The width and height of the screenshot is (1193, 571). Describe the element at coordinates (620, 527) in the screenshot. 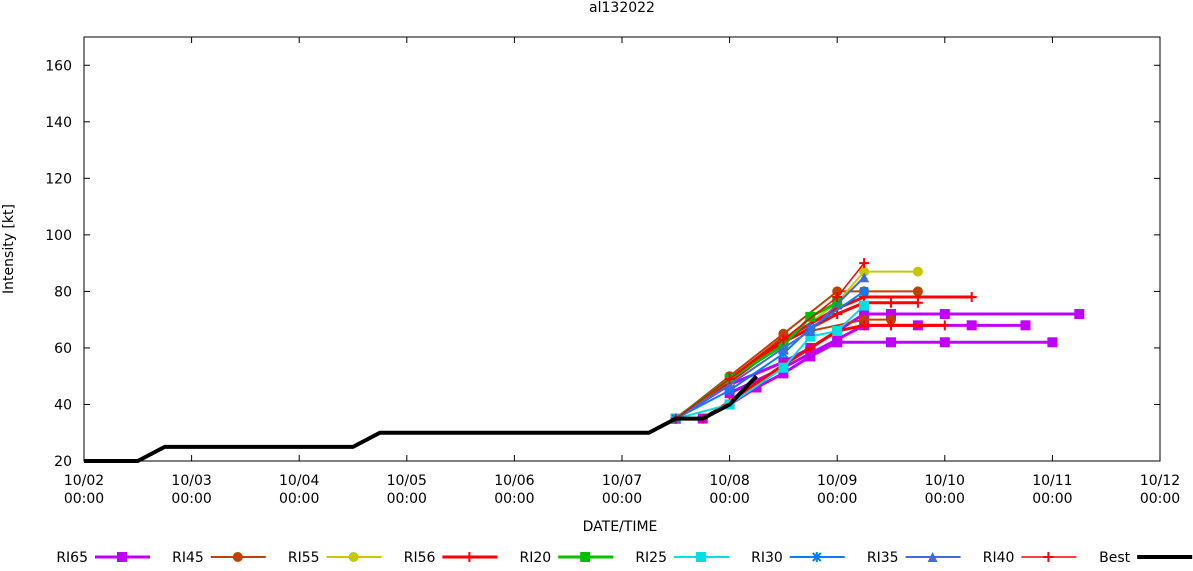

I see `x-axis-label: DATE/TIME` at that location.